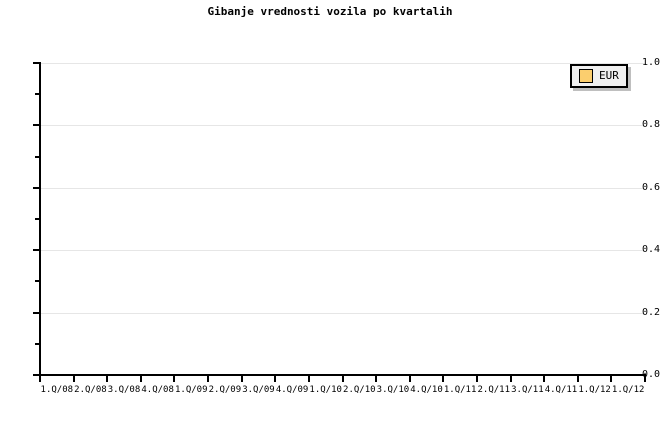 The width and height of the screenshot is (660, 440). What do you see at coordinates (650, 62) in the screenshot?
I see `y-axis-tick-label: 1.0` at bounding box center [650, 62].